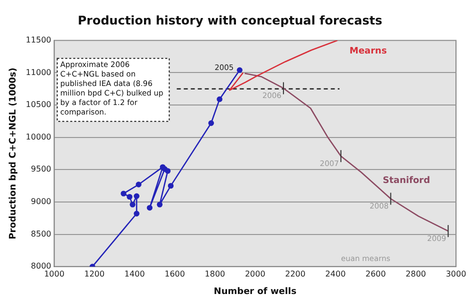  What do you see at coordinates (295, 273) in the screenshot?
I see `x-tick-label: 2200` at bounding box center [295, 273].